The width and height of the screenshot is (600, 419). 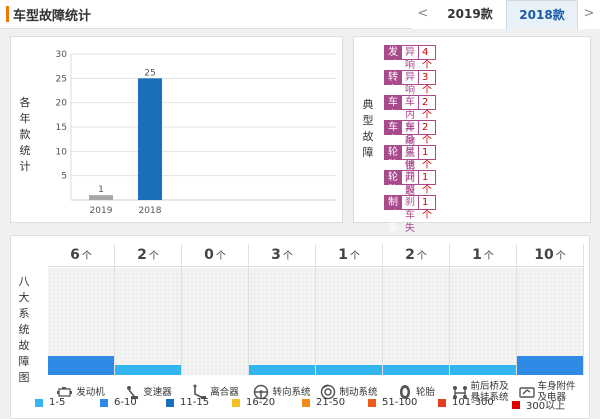 I want to click on system-column: 2 个变速器, so click(x=148, y=321).